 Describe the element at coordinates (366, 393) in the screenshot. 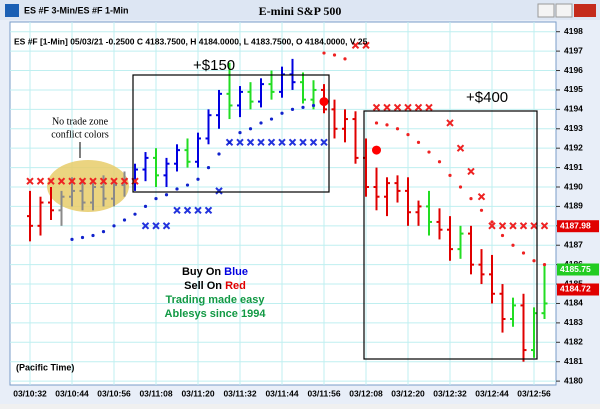

I see `x-tick-label: 03/12:08` at that location.